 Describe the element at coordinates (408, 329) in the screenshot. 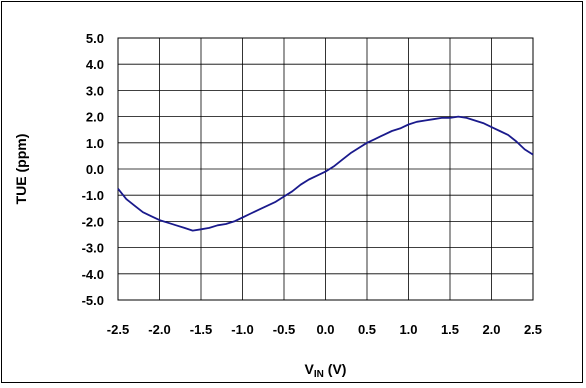

I see `x-tick-label: 1.0` at that location.